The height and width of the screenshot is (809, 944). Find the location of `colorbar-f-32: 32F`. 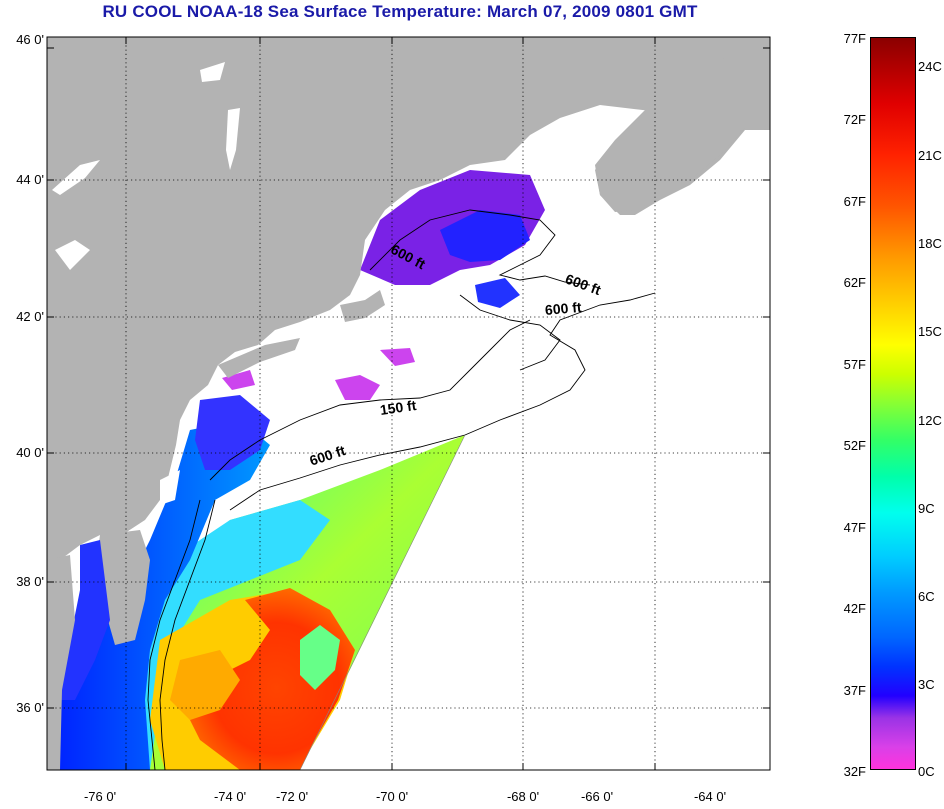

colorbar-f-32: 32F is located at coordinates (854, 771).